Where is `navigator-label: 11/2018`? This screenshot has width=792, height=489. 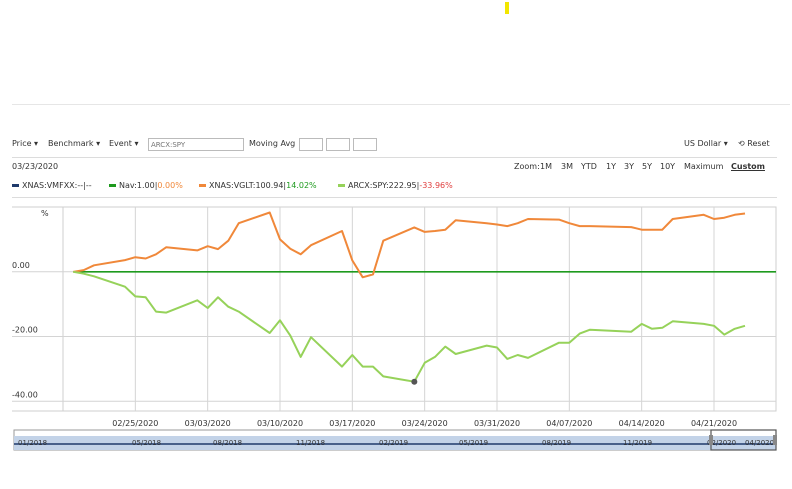
navigator-label: 11/2018 is located at coordinates (310, 443).